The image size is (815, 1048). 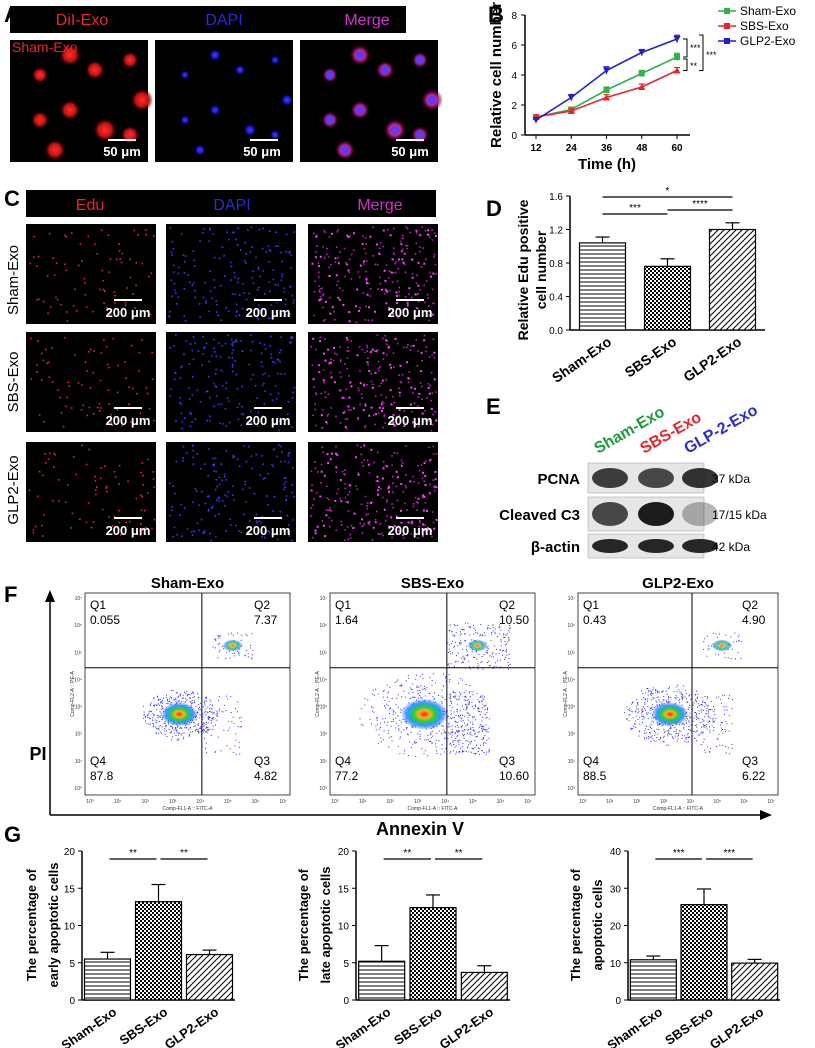 What do you see at coordinates (610, 802) in the screenshot?
I see `x-tick-label: 10¹` at bounding box center [610, 802].